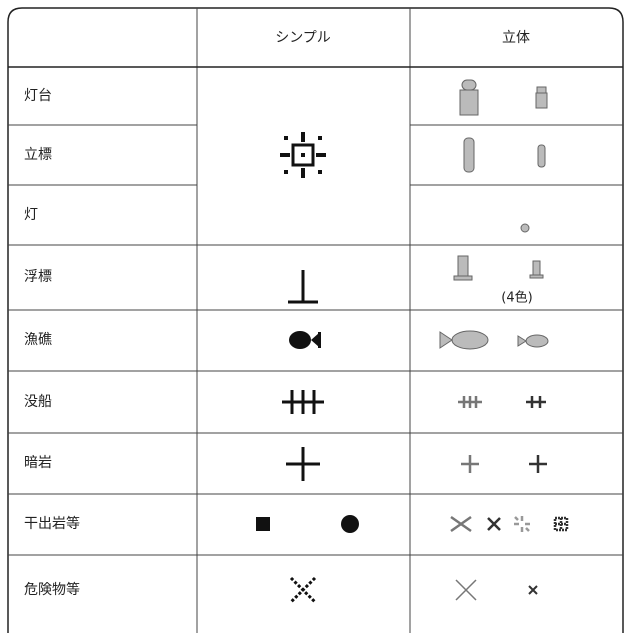  Describe the element at coordinates (38, 277) in the screenshot. I see `row-label: 浮標` at that location.